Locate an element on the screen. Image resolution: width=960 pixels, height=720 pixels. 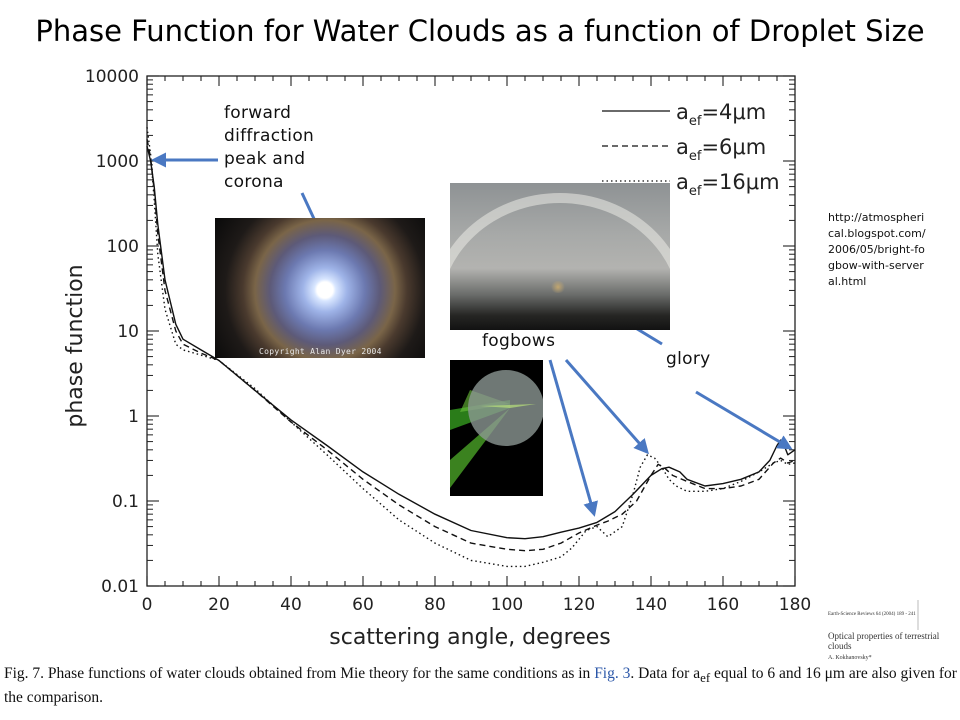
caption-part2: . Data for a is located at coordinates (665, 673).